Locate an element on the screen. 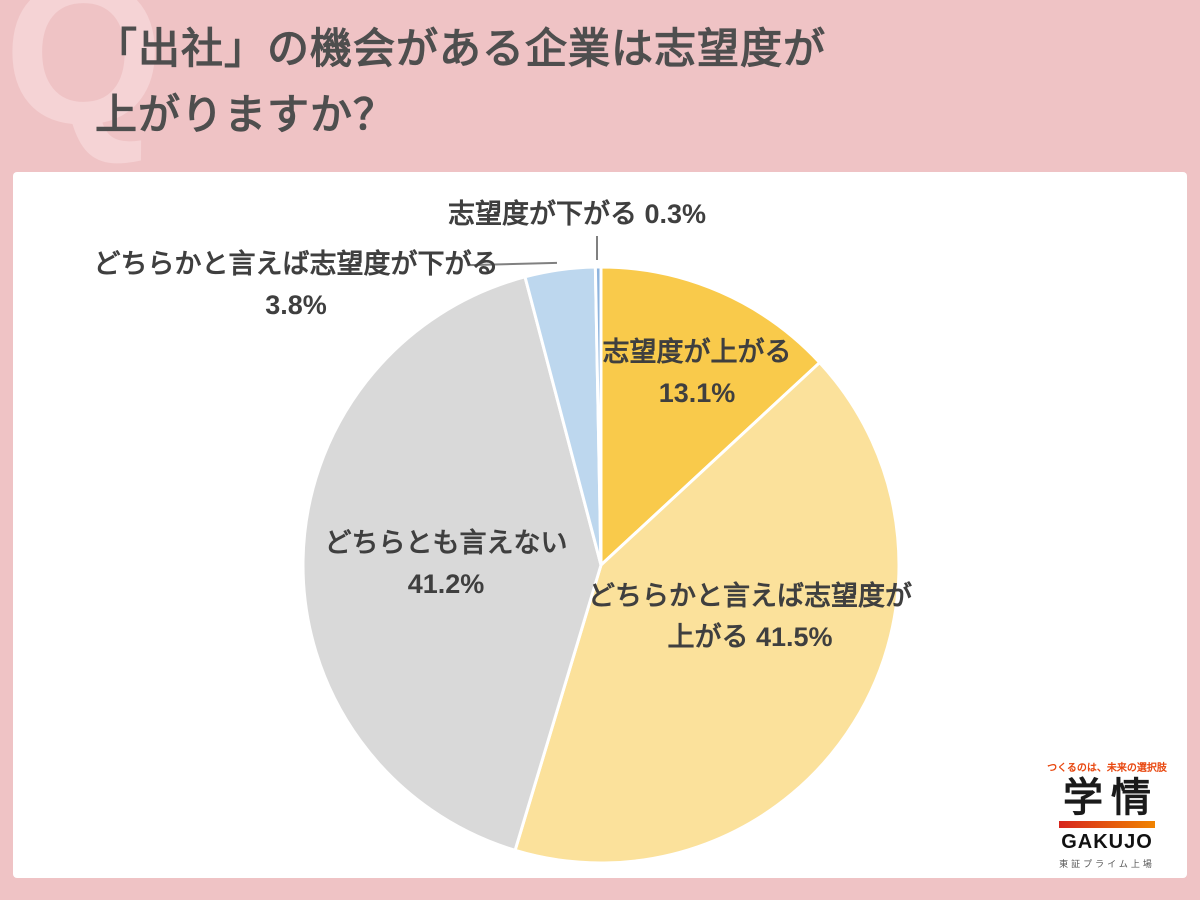 Image resolution: width=1200 pixels, height=900 pixels. label-down-text: 志望度が下がる 0.3% is located at coordinates (577, 214).